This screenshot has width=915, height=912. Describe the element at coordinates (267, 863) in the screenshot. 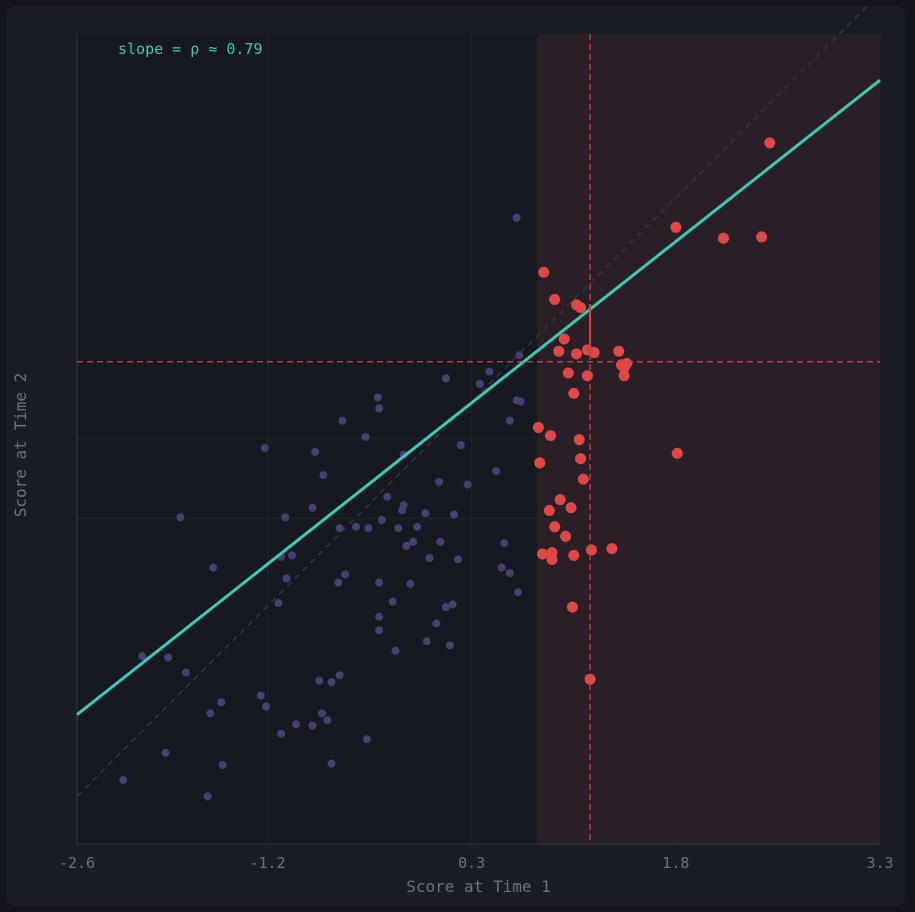

I see `x-tick-label: -1.2` at that location.